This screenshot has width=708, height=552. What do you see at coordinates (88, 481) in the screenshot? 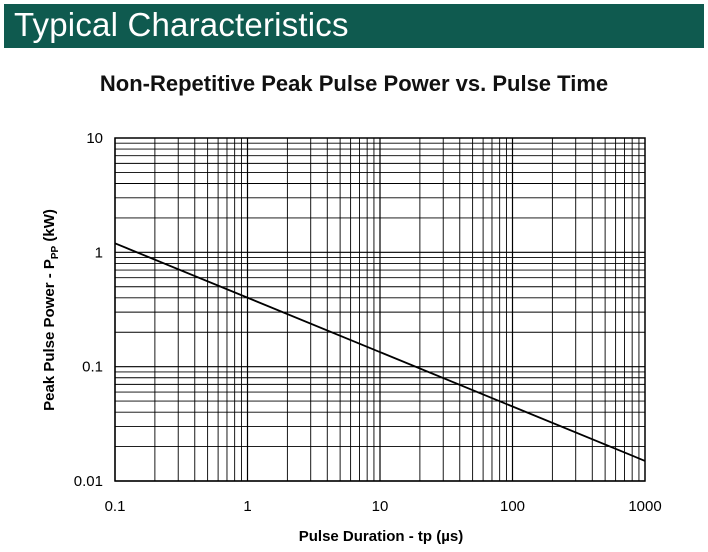
I see `y-tick-label: 0.01` at bounding box center [88, 481].